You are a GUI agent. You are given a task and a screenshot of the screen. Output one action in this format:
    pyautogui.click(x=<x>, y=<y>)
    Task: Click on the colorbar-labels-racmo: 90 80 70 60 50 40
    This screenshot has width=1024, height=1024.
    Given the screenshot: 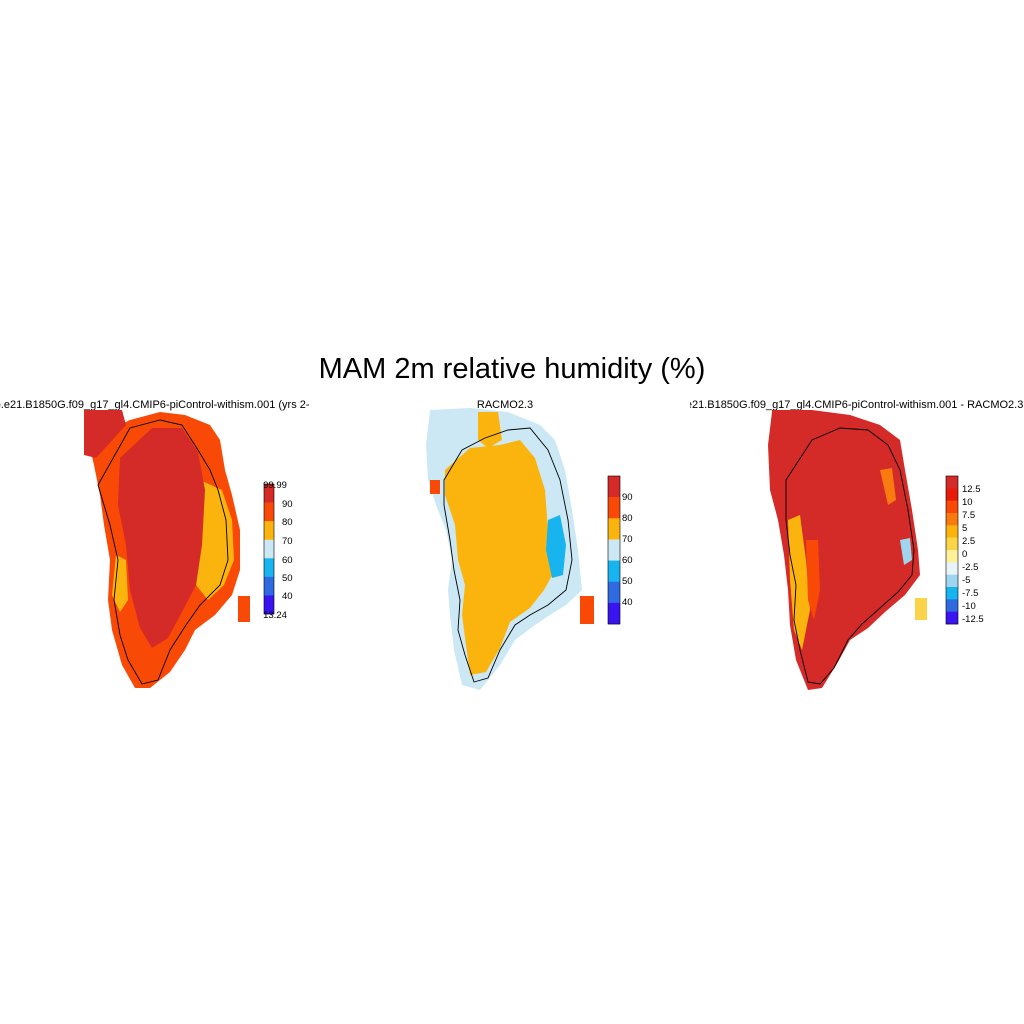 What is the action you would take?
    pyautogui.click(x=627, y=550)
    